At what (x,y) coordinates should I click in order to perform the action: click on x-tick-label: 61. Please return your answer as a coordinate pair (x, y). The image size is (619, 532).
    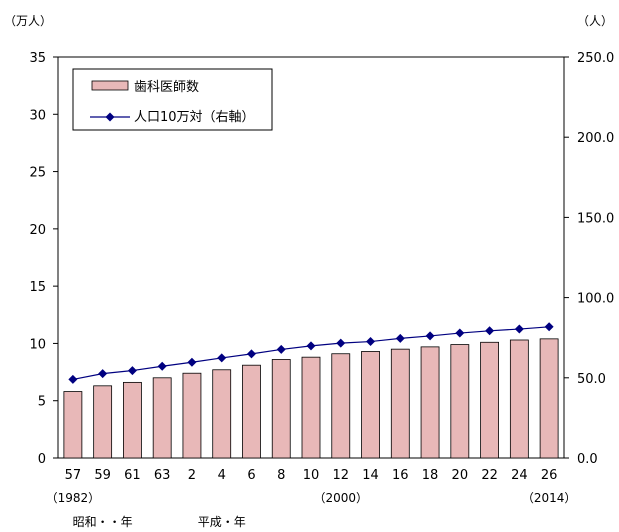
    Looking at the image, I should click on (132, 475).